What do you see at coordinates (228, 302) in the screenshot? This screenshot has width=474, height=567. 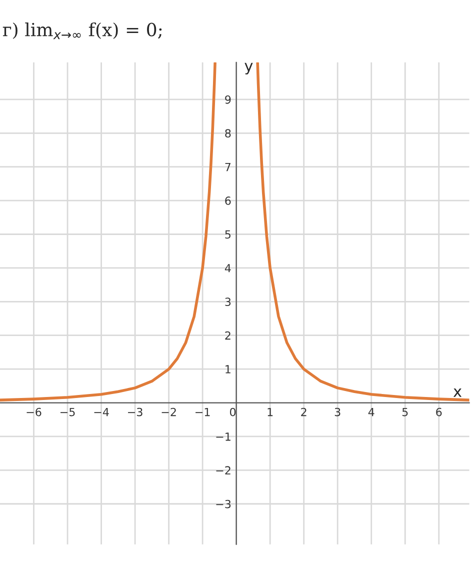 I see `y-tick-label: 3` at bounding box center [228, 302].